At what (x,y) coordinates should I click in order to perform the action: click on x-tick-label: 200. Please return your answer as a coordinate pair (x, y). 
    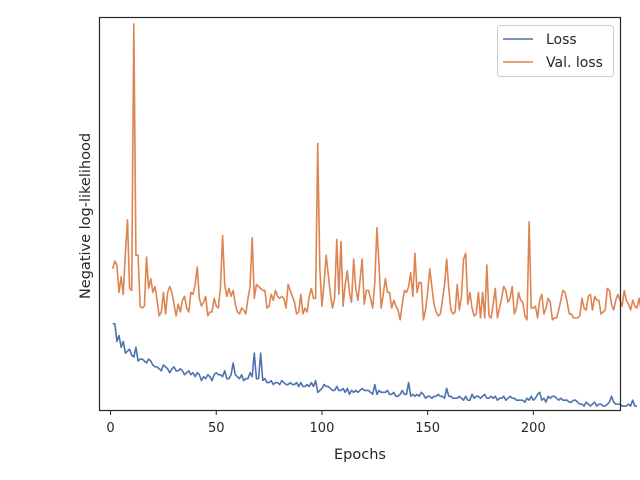
    Looking at the image, I should click on (533, 428).